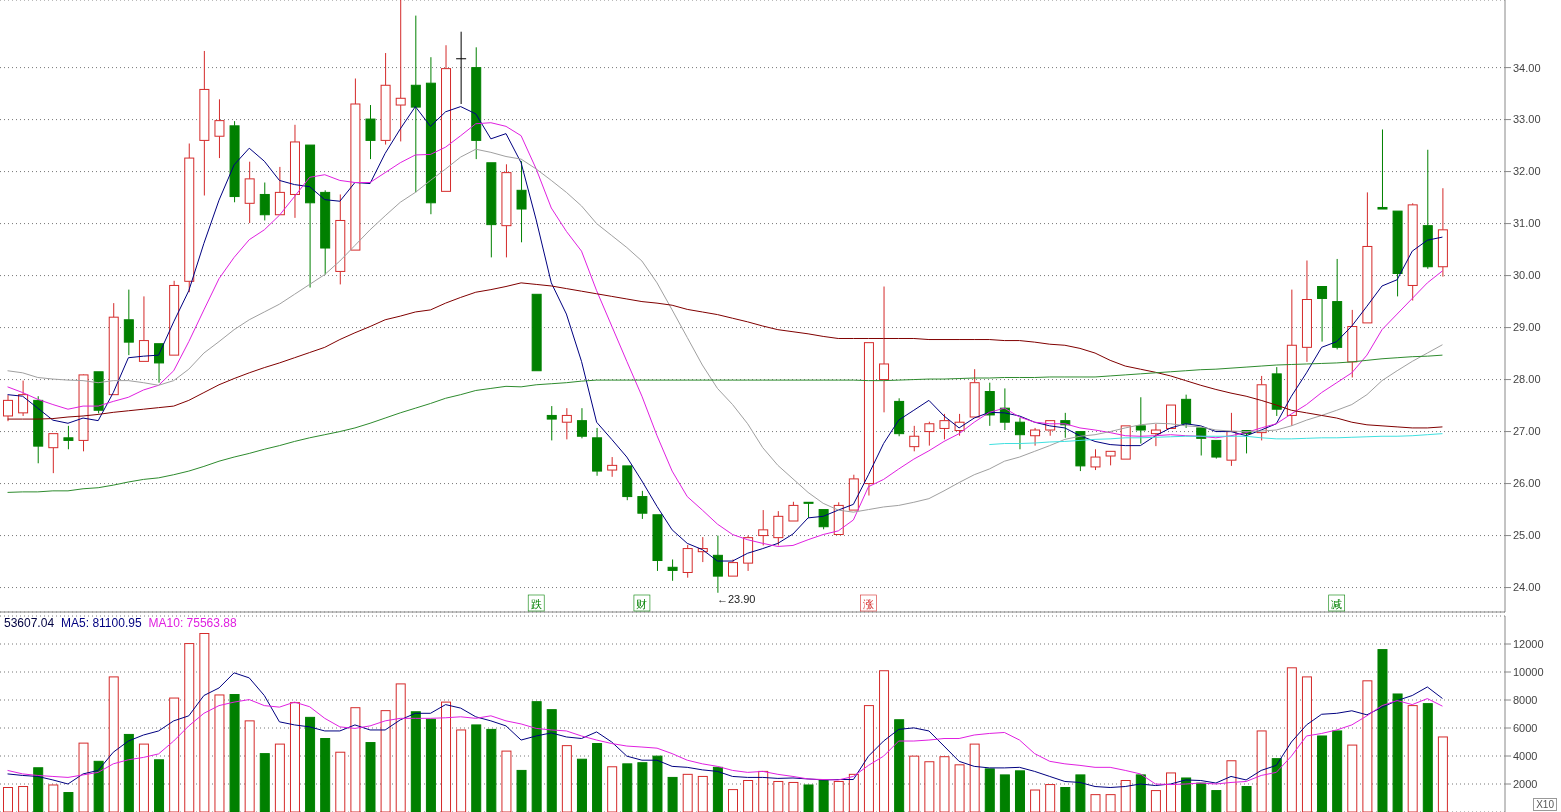  Describe the element at coordinates (1525, 699) in the screenshot. I see `y-tick-label: 8000` at that location.